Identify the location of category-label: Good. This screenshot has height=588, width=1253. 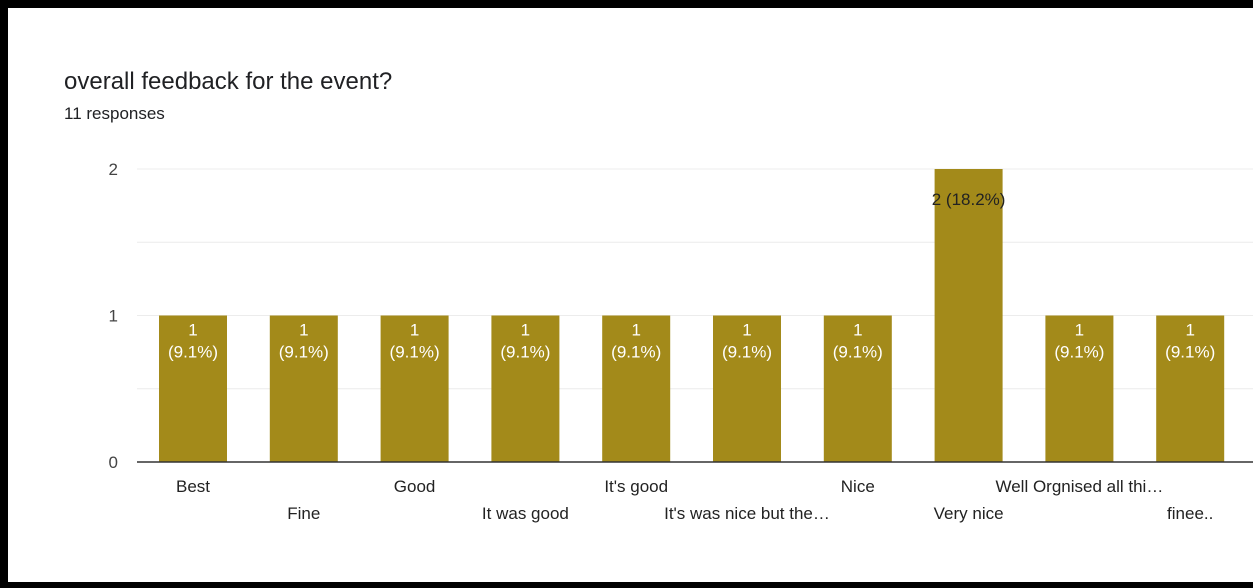
(415, 486).